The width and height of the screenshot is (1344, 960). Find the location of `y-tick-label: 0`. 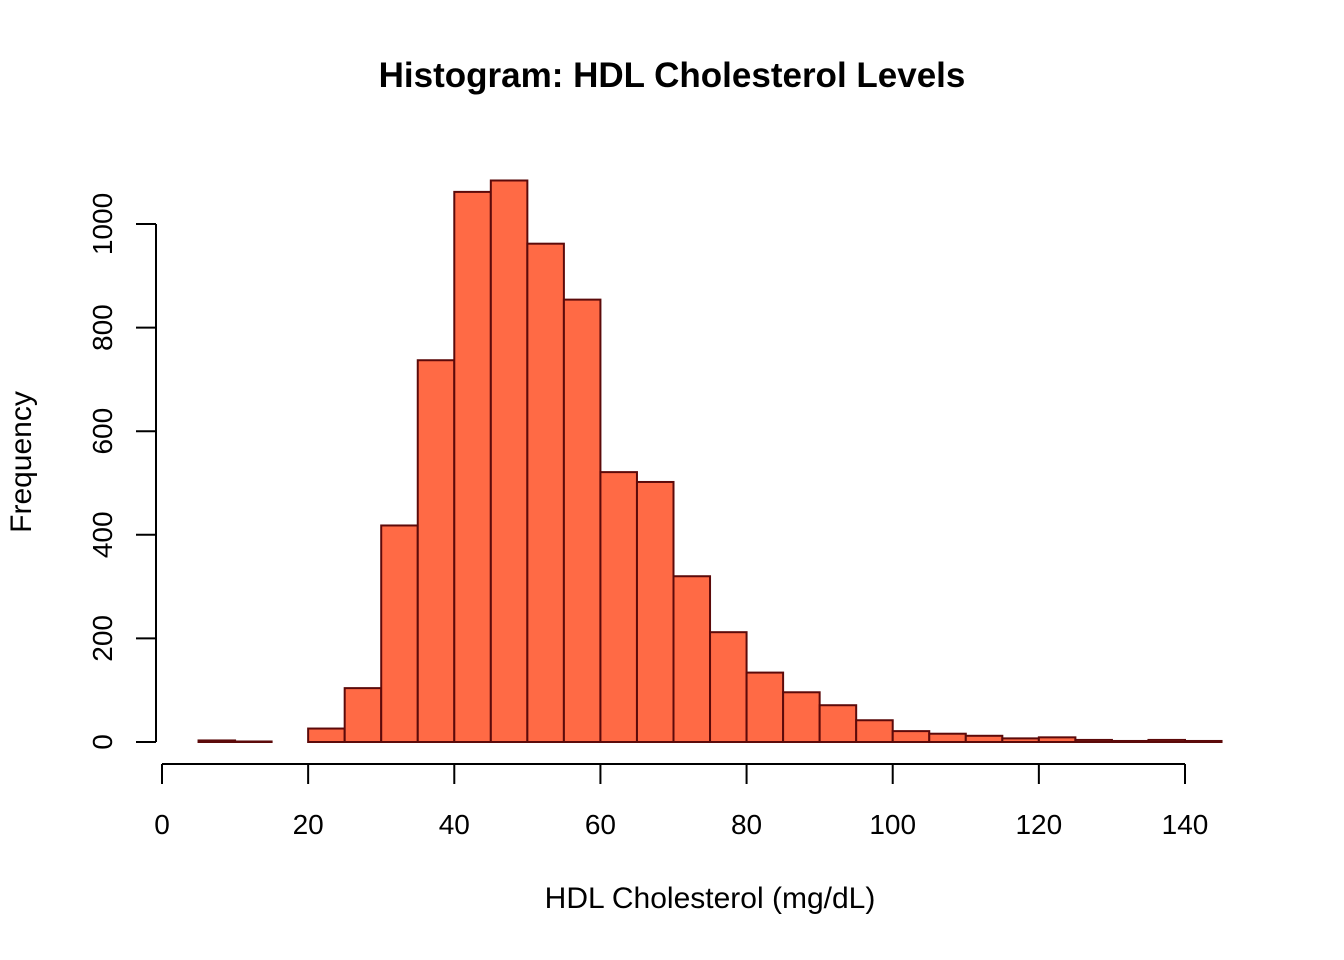

y-tick-label: 0 is located at coordinates (102, 742).